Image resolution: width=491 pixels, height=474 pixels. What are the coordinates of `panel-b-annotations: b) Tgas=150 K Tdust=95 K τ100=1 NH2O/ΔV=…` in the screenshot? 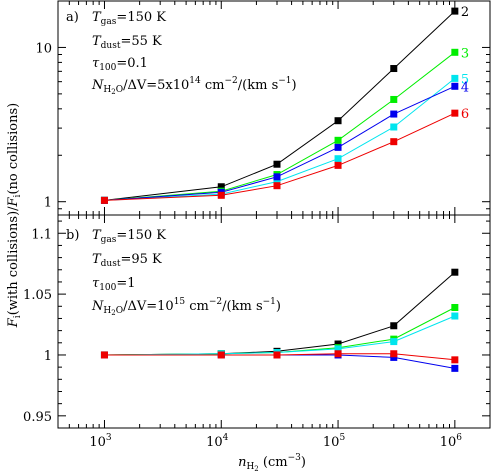 It's located at (173, 272).